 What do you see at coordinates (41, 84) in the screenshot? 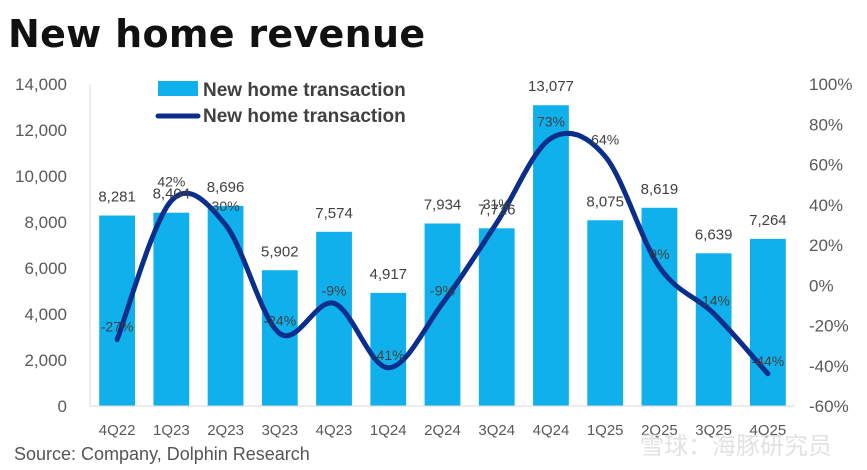
I see `y-left-tick-label: 14,000` at bounding box center [41, 84].